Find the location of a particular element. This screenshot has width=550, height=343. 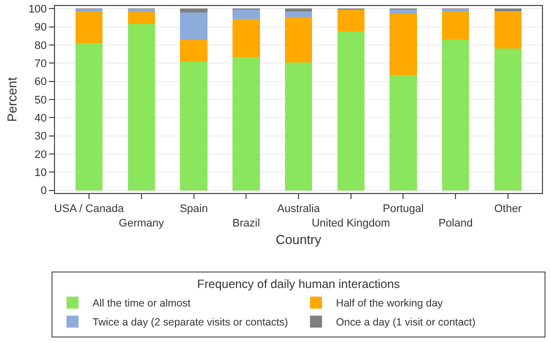

y-tick-label: 100 is located at coordinates (37, 10).